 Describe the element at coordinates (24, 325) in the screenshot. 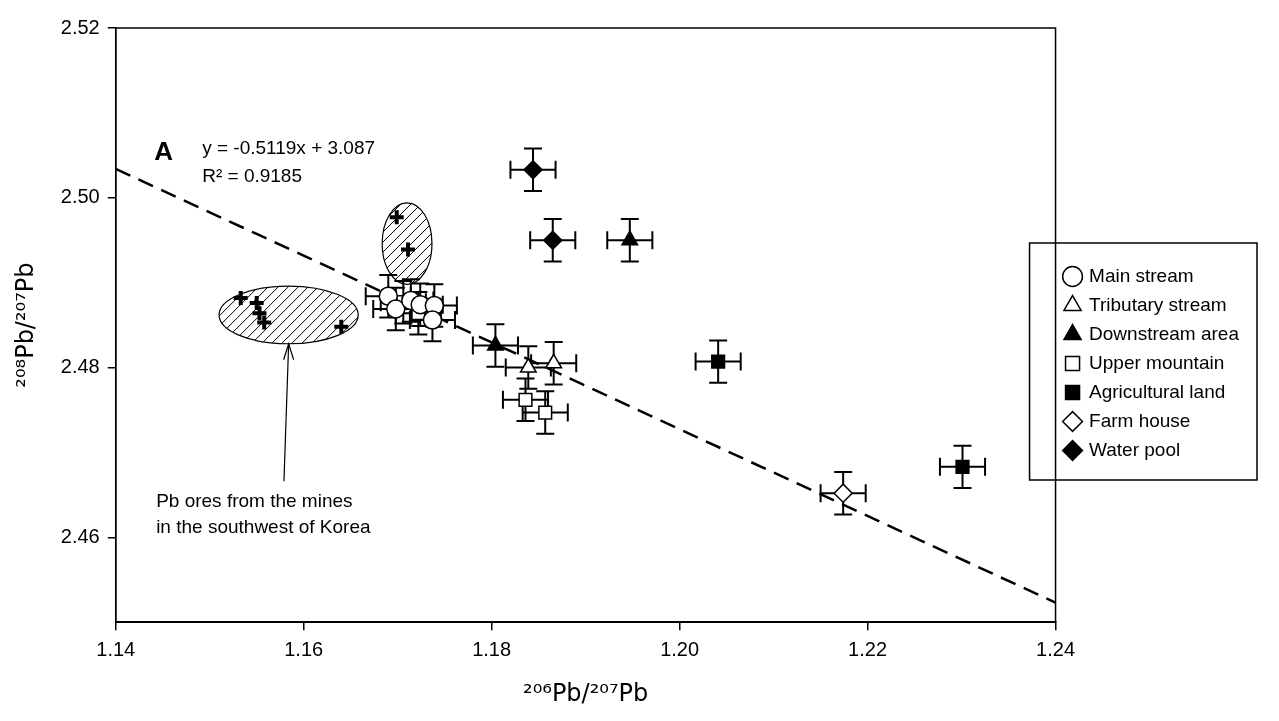

I see `y-axis-title: ²⁰⁸Pb/²⁰⁷Pb` at that location.